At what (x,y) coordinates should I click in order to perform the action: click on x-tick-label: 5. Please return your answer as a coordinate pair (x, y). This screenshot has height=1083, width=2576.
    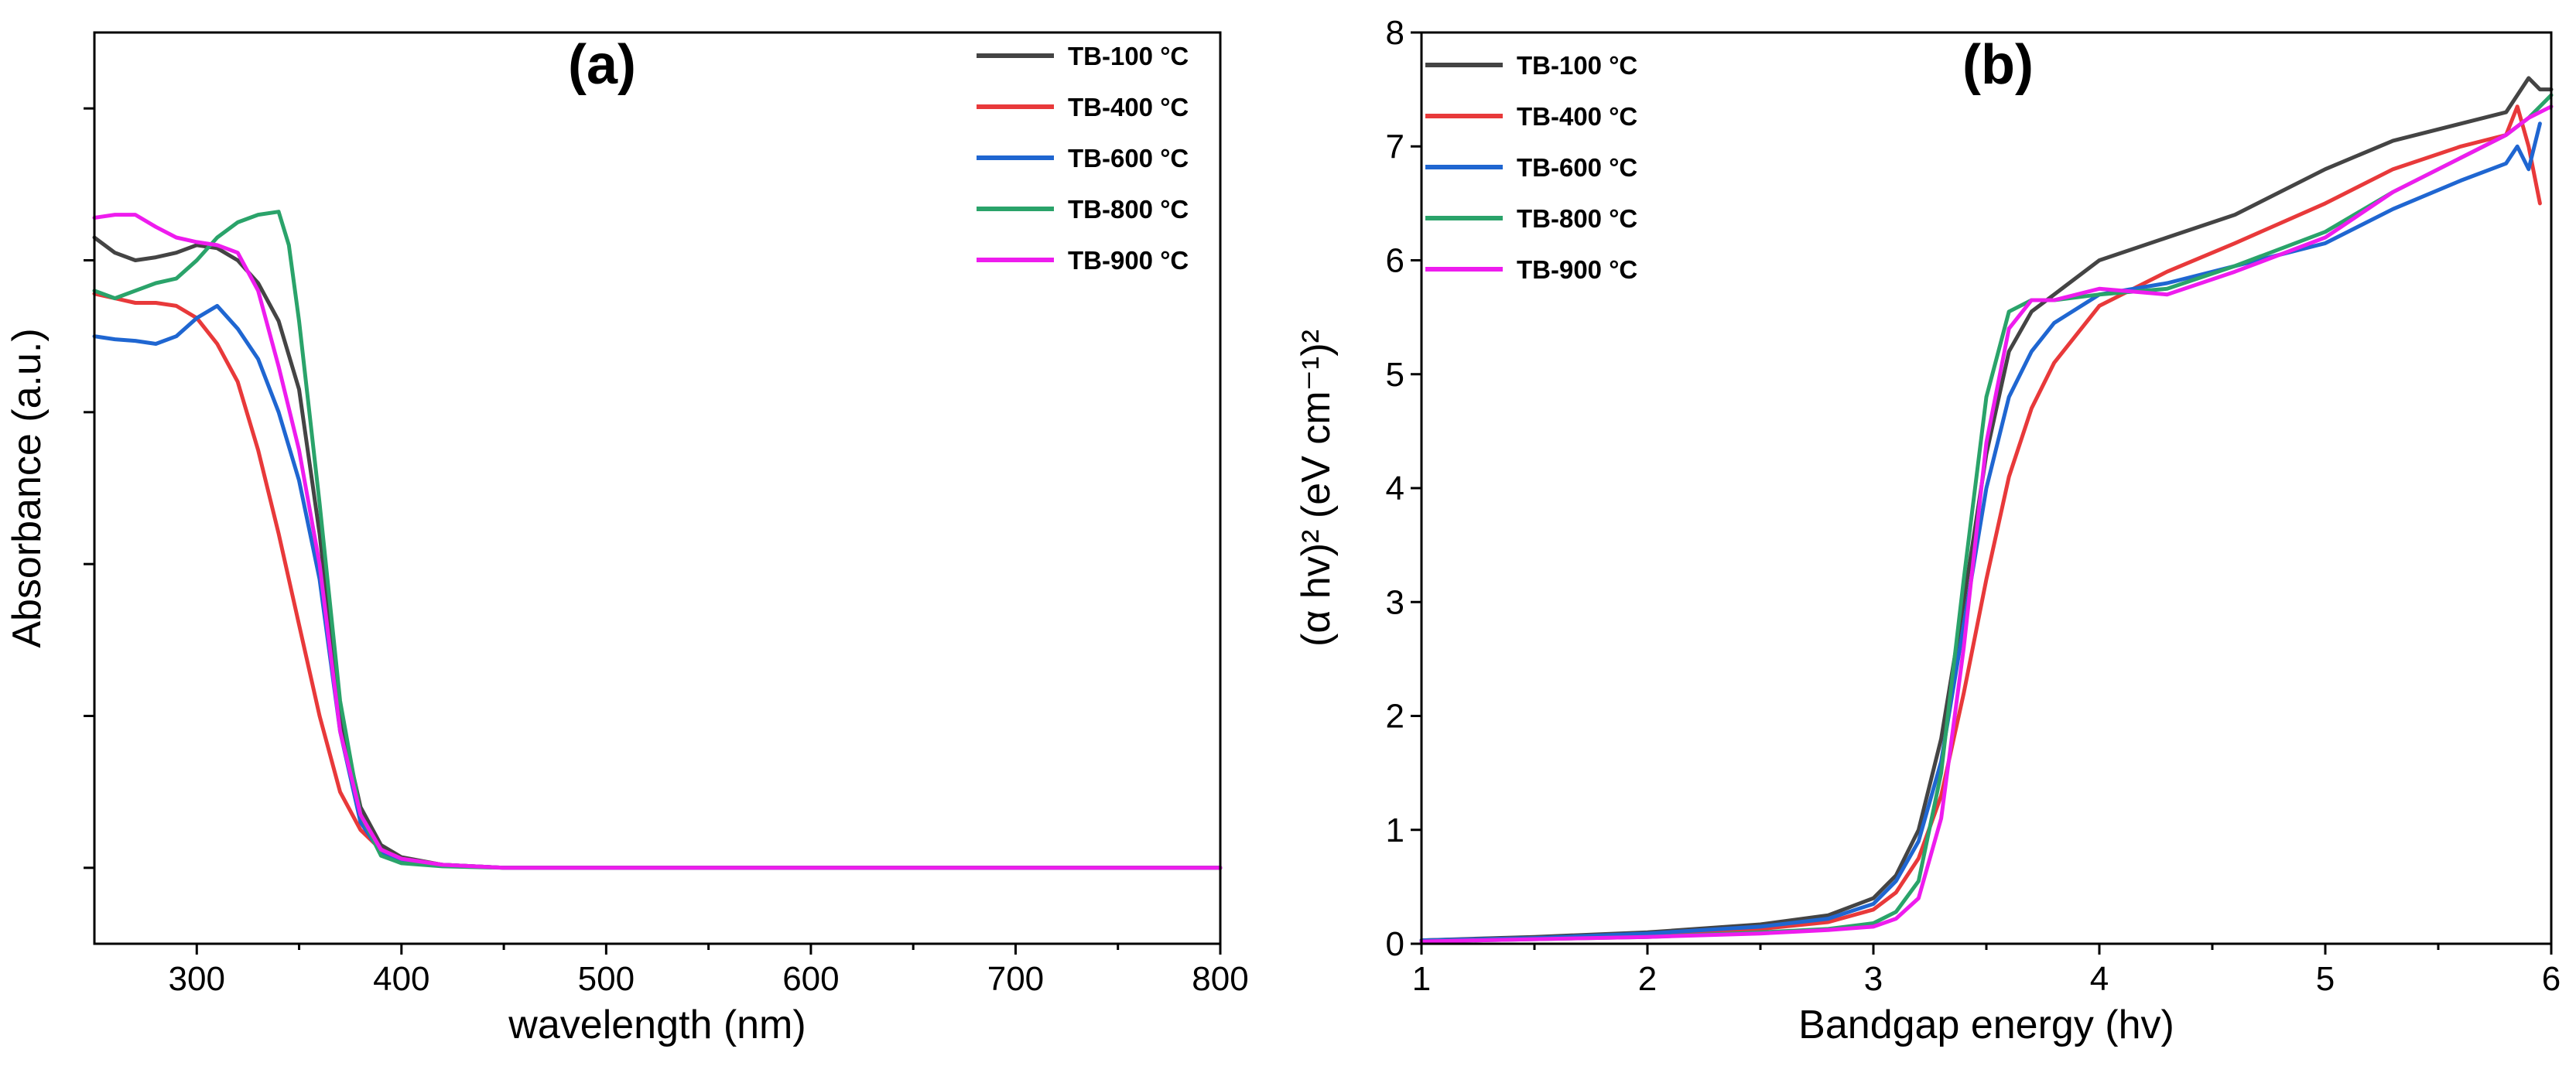
    Looking at the image, I should click on (2326, 979).